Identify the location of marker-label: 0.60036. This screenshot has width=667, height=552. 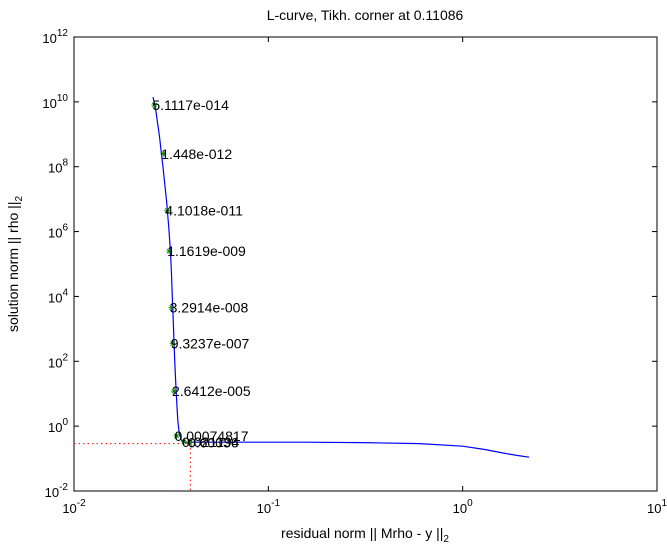
(213, 443).